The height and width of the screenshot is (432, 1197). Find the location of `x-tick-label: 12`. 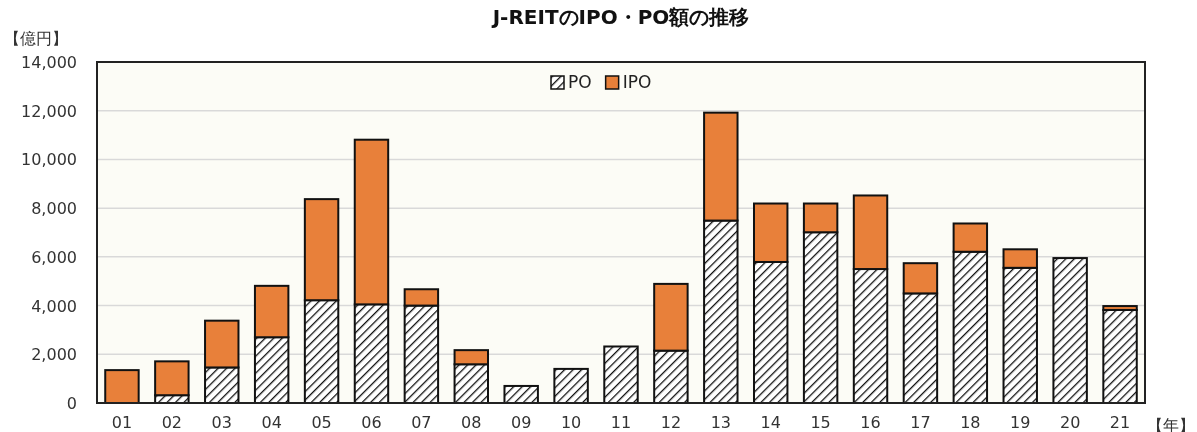

x-tick-label: 12 is located at coordinates (671, 422).